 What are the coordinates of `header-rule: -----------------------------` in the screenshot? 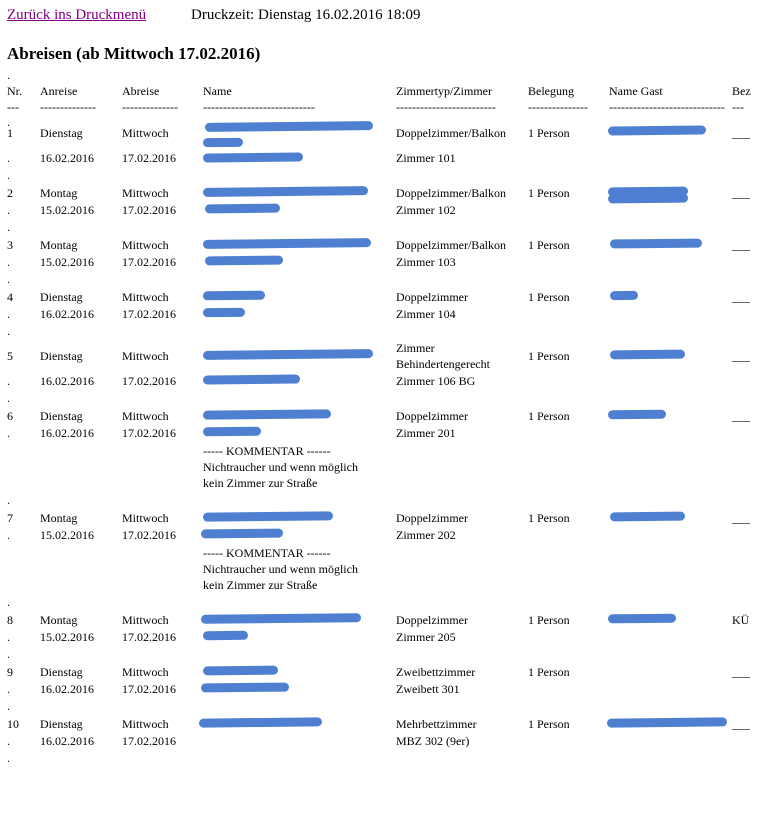 It's located at (667, 107).